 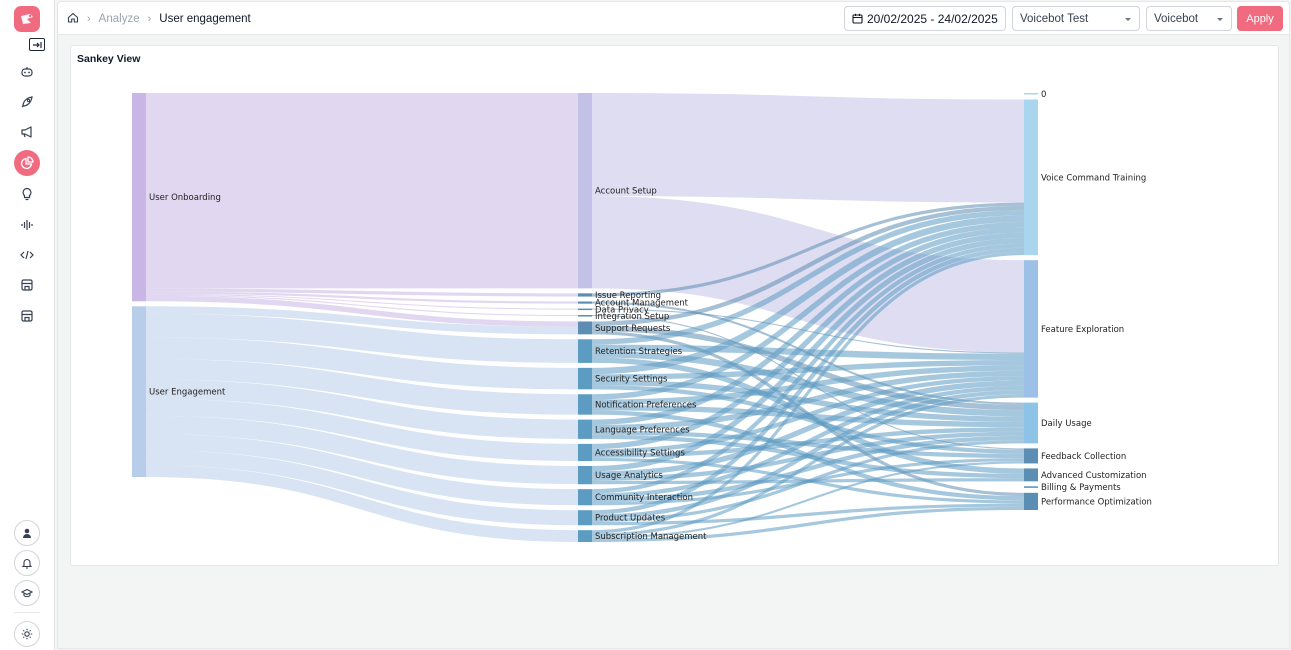 I want to click on sankey-label-subscription-management: Subscription Management, so click(x=651, y=537).